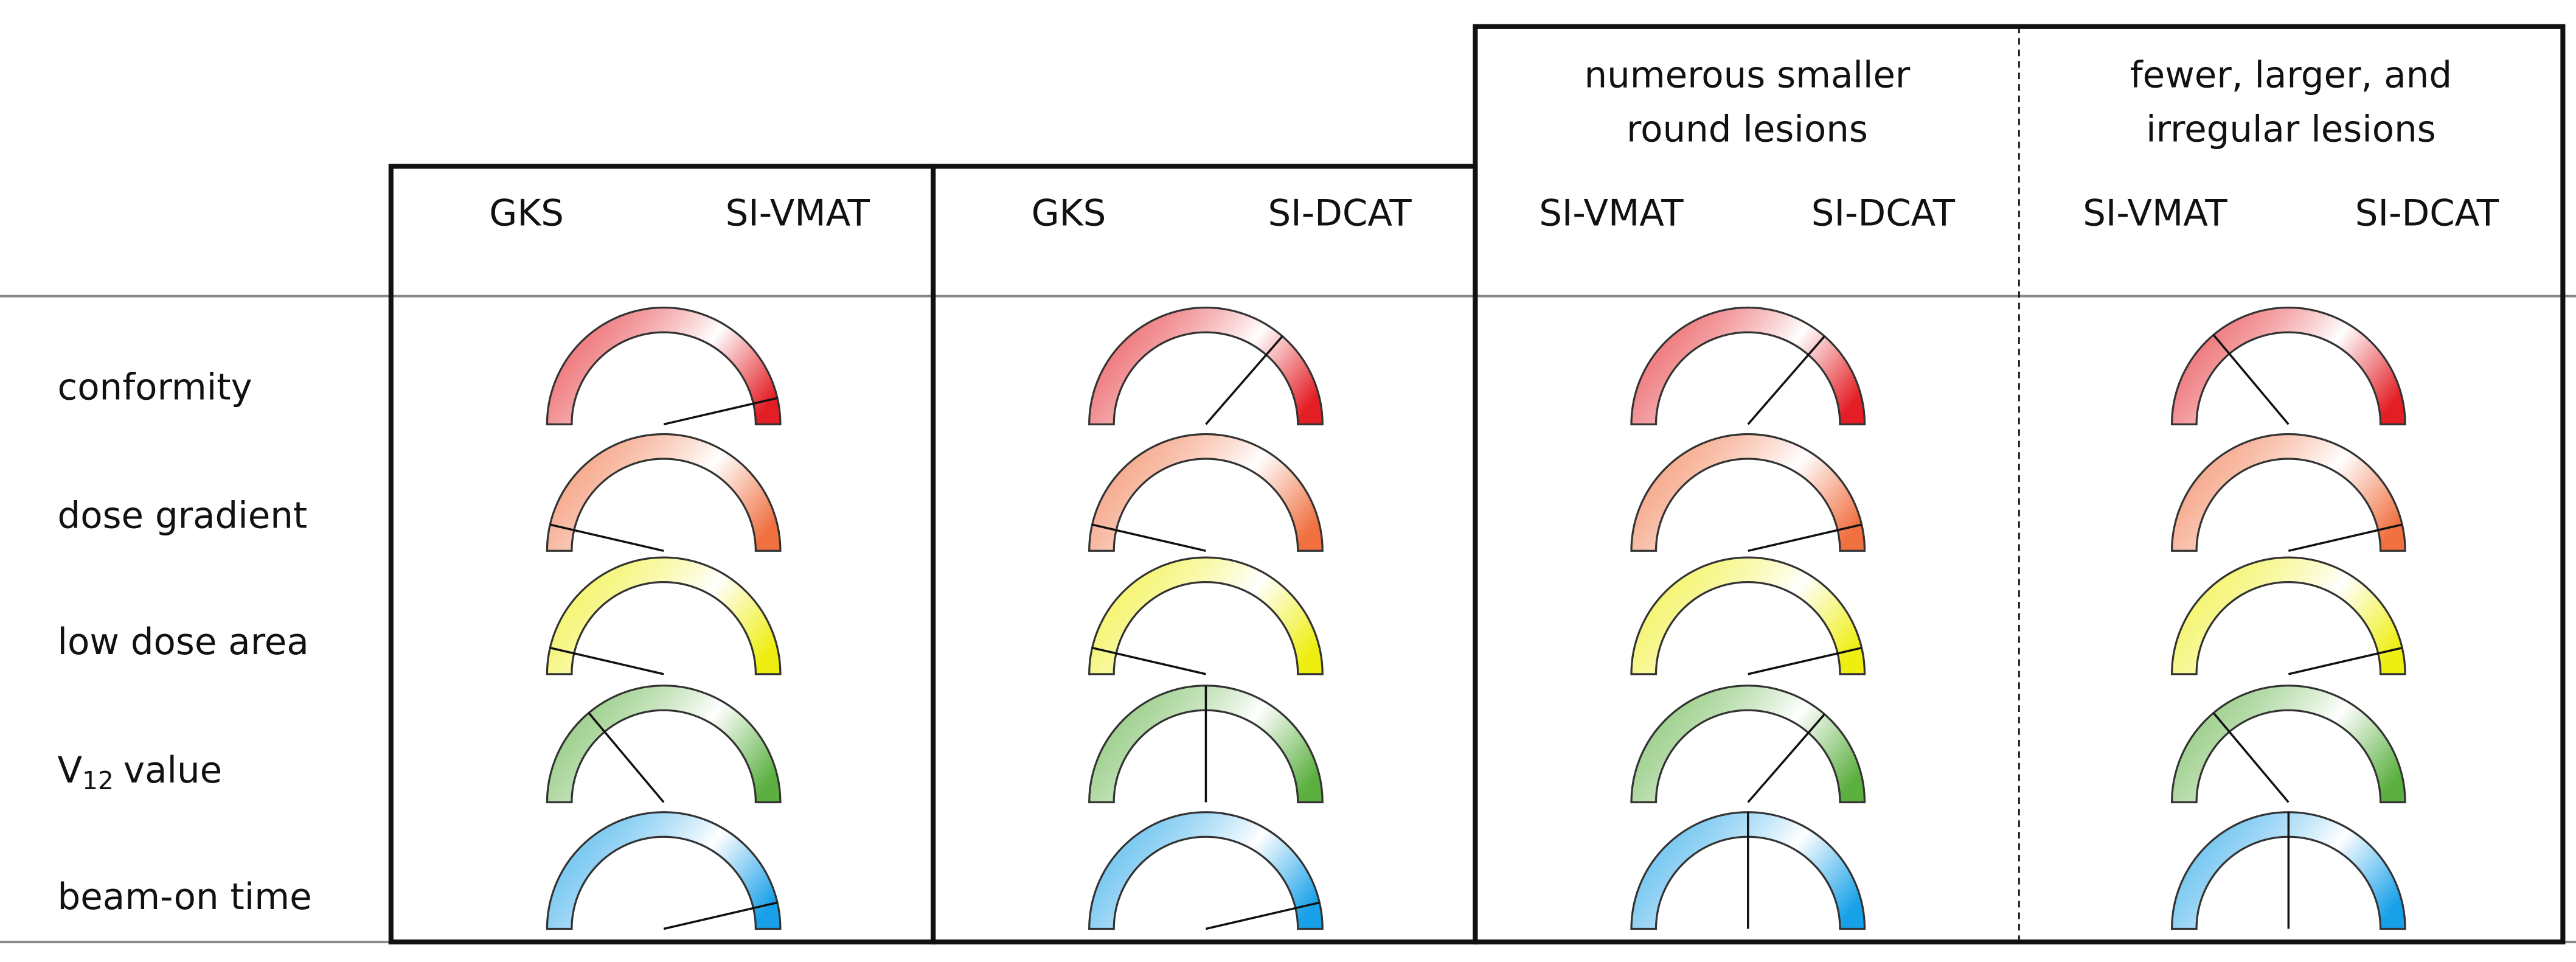 Image resolution: width=2576 pixels, height=962 pixels. I want to click on row-label: dose gradient, so click(183, 516).